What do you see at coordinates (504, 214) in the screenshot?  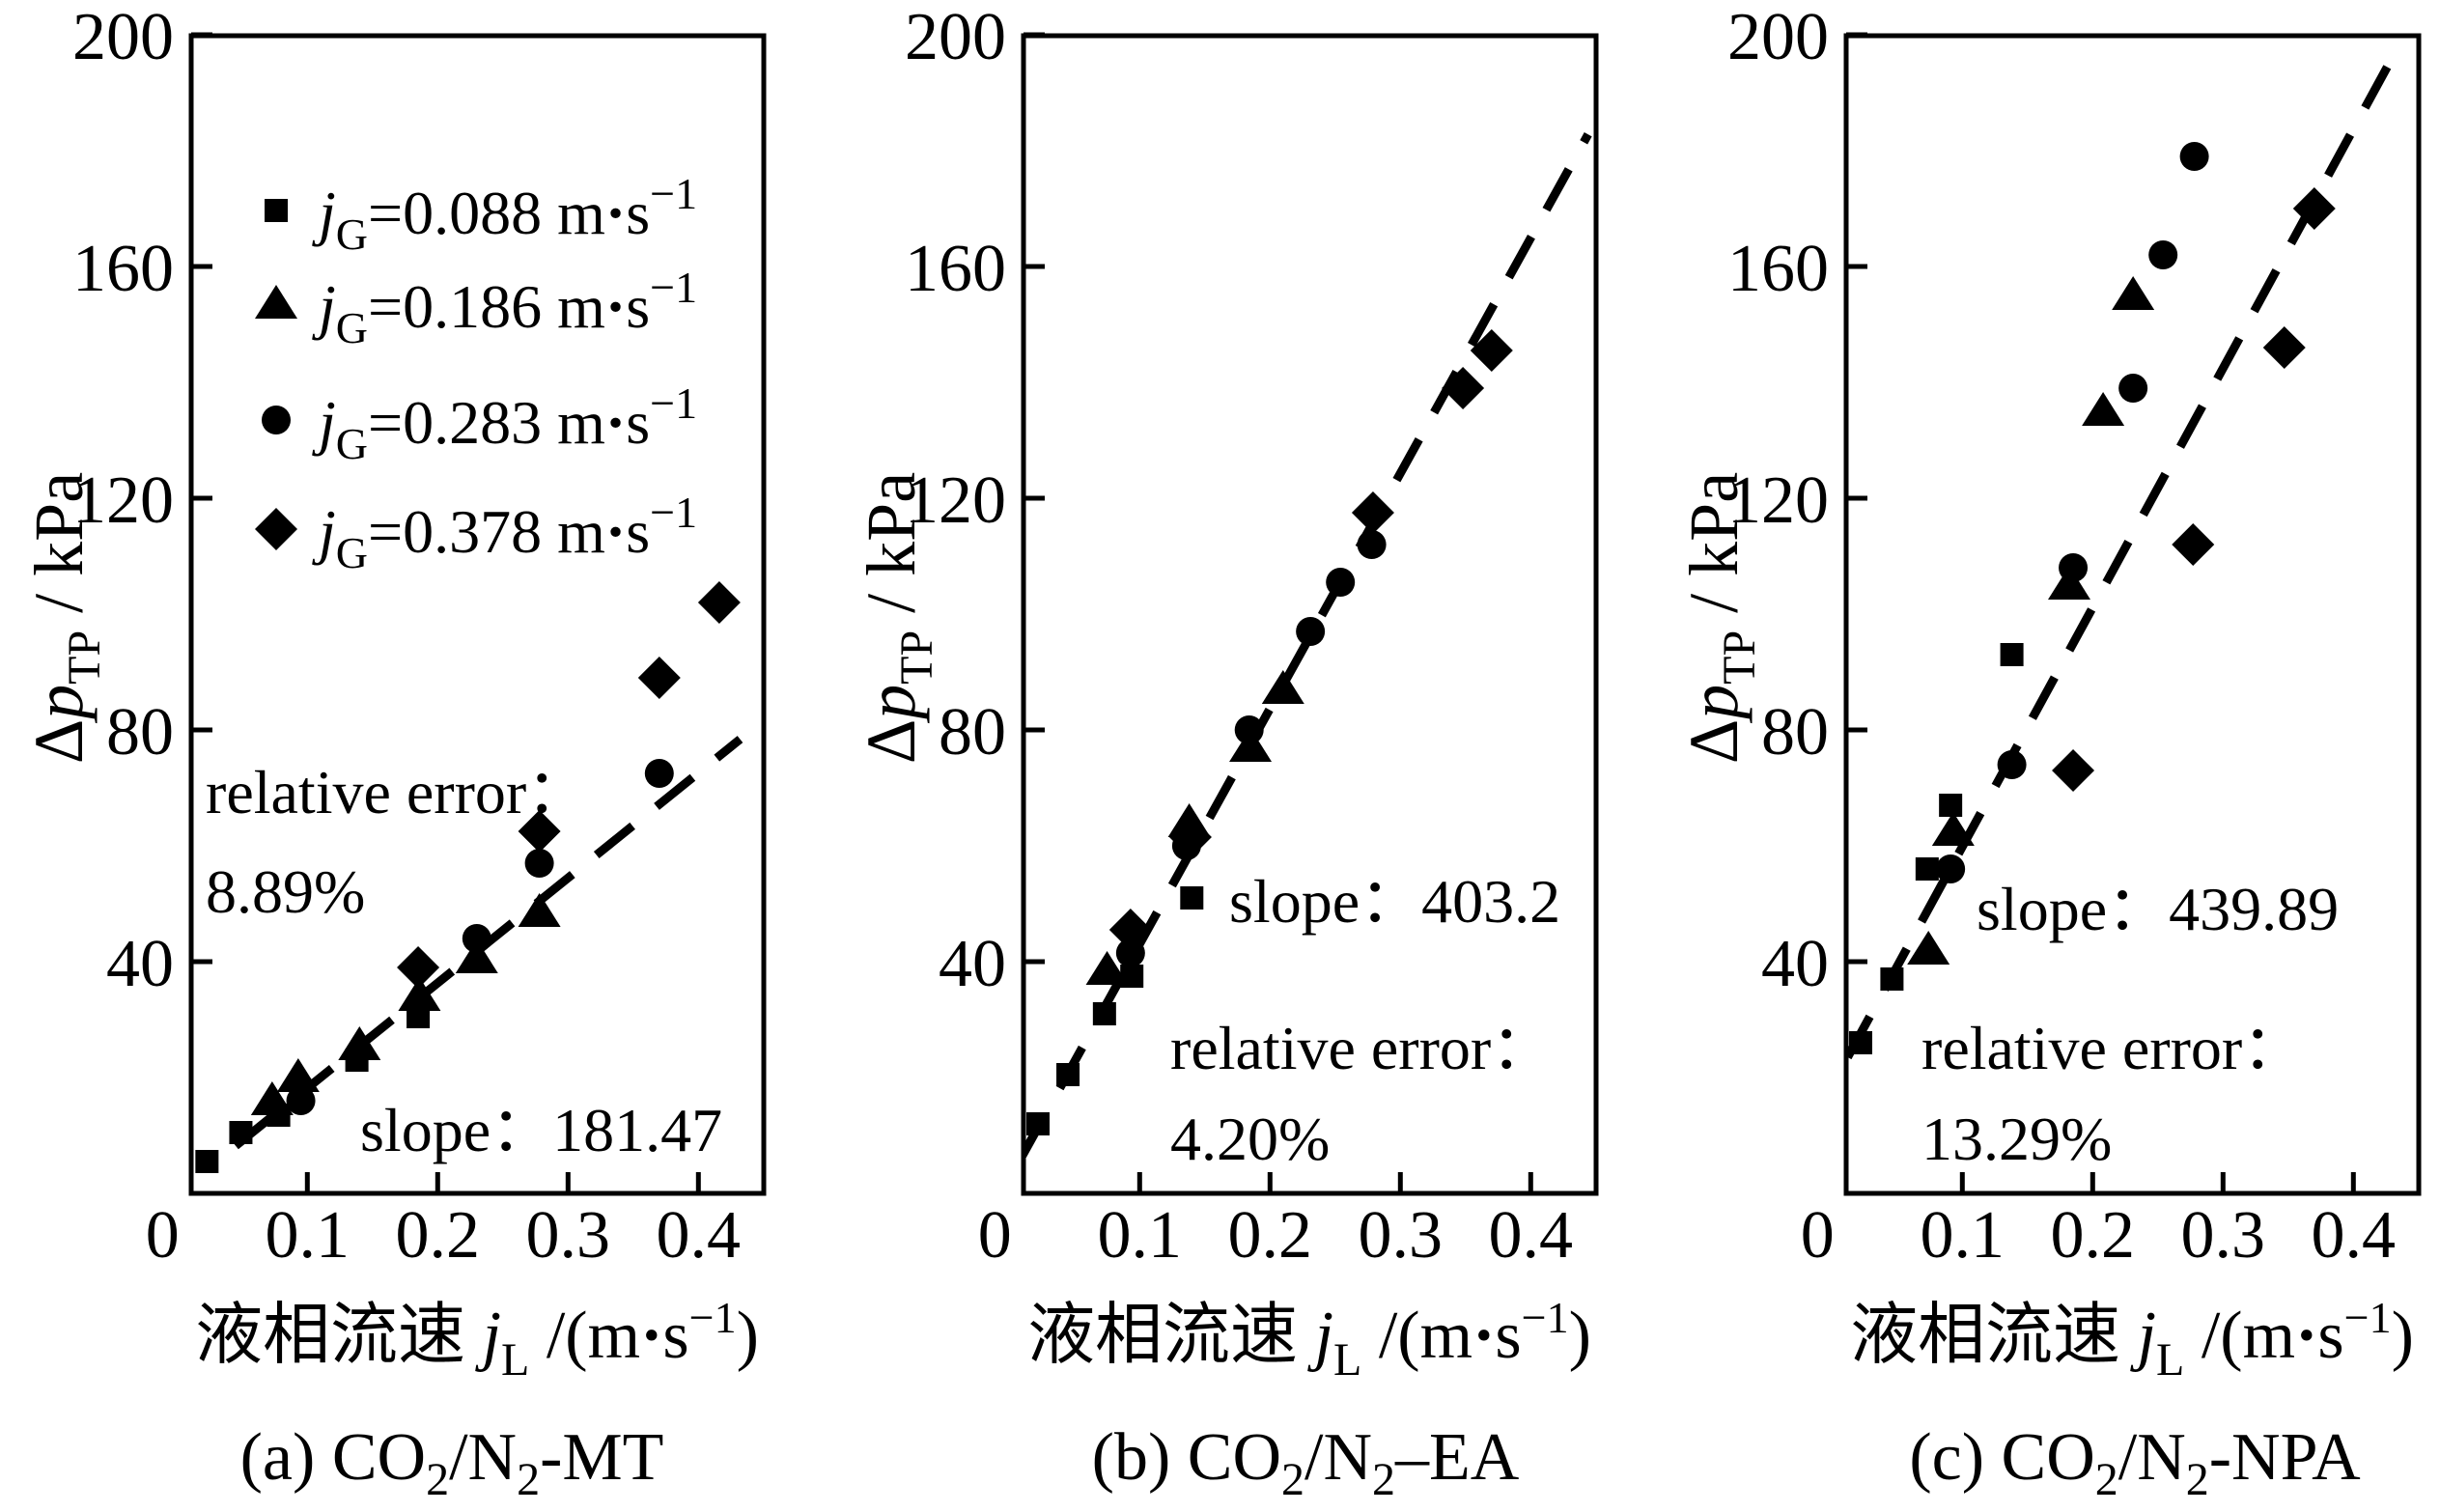 I see `legend-label: jG=0.088 m·s−1` at bounding box center [504, 214].